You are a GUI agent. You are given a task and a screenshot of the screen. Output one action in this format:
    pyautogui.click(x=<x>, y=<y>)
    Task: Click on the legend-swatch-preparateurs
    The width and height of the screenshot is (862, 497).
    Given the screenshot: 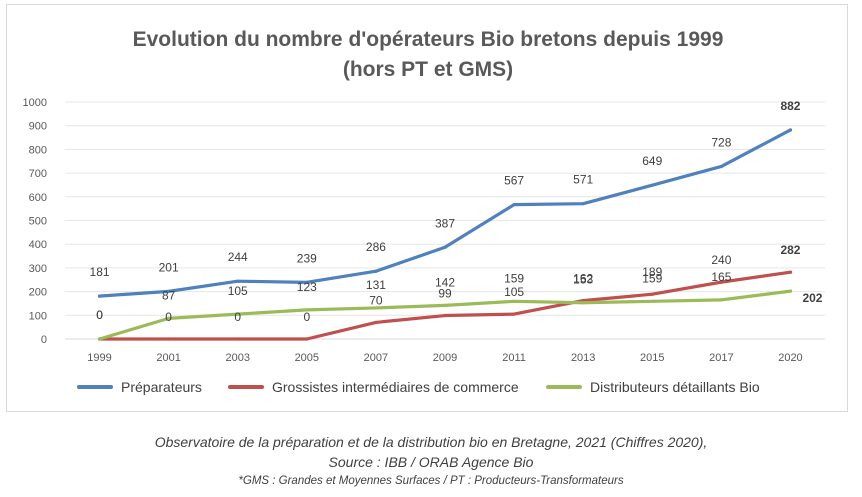 What is the action you would take?
    pyautogui.click(x=95, y=387)
    